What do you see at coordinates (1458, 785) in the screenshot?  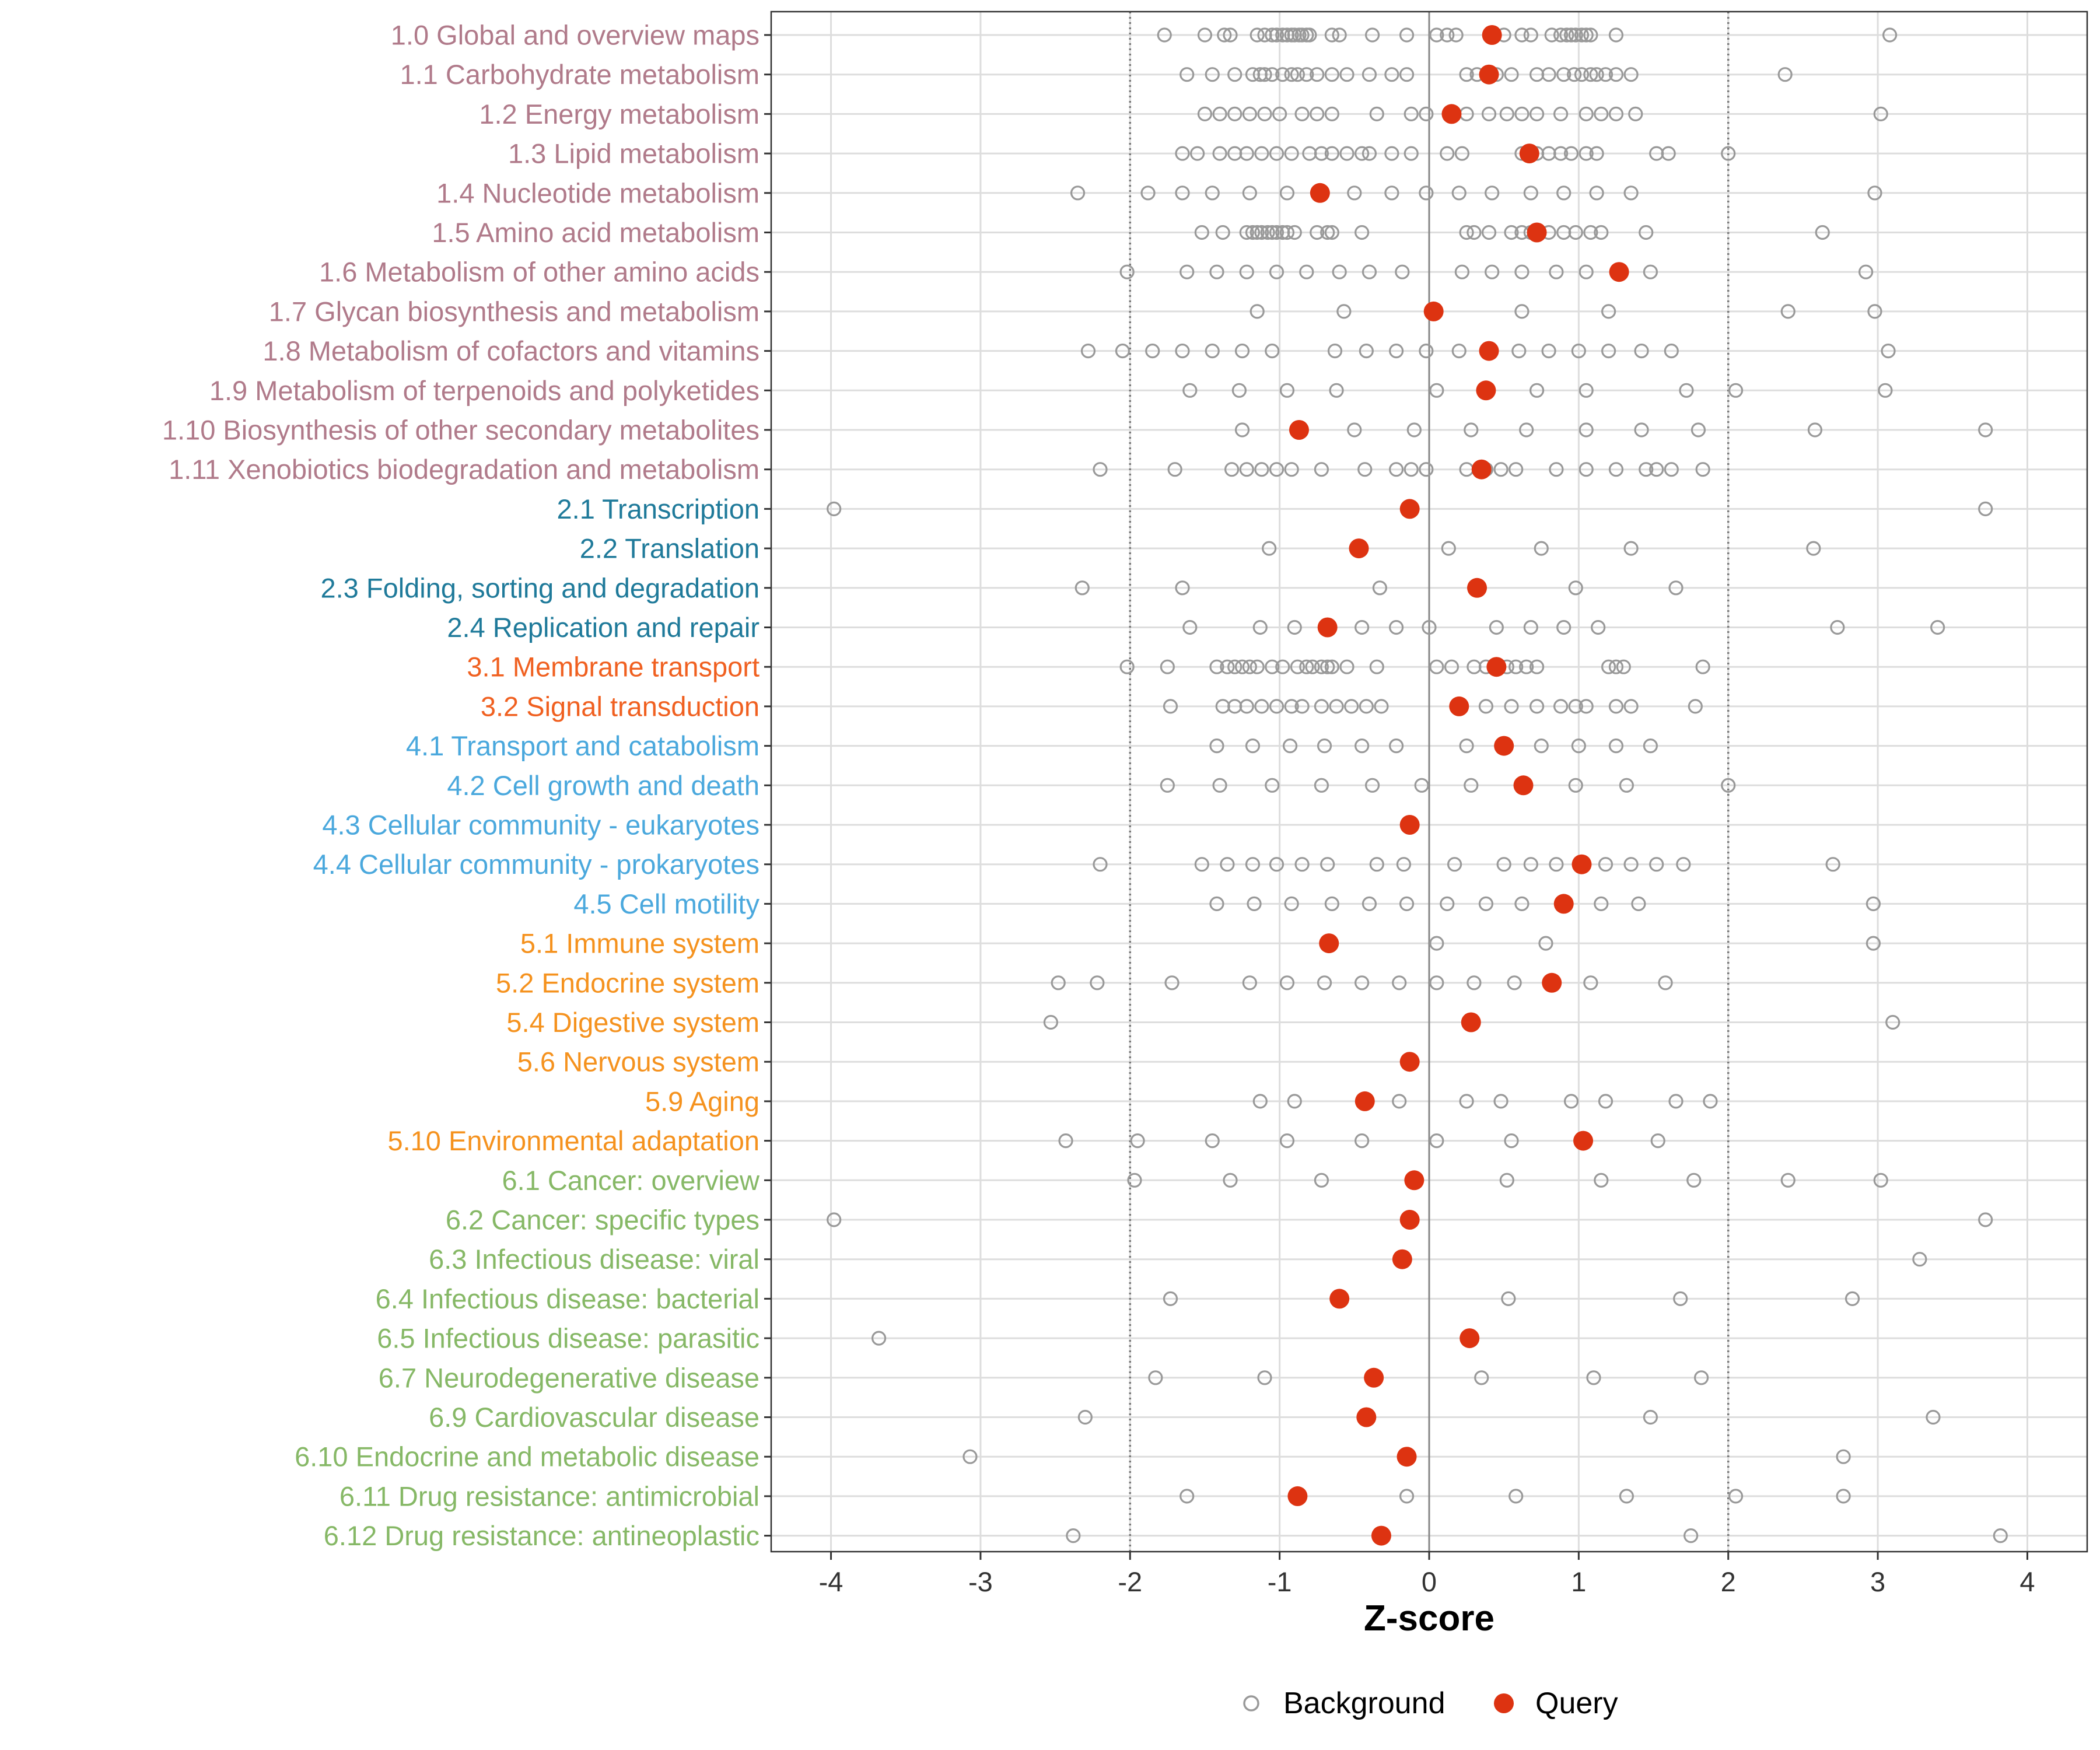 I see `query-points` at bounding box center [1458, 785].